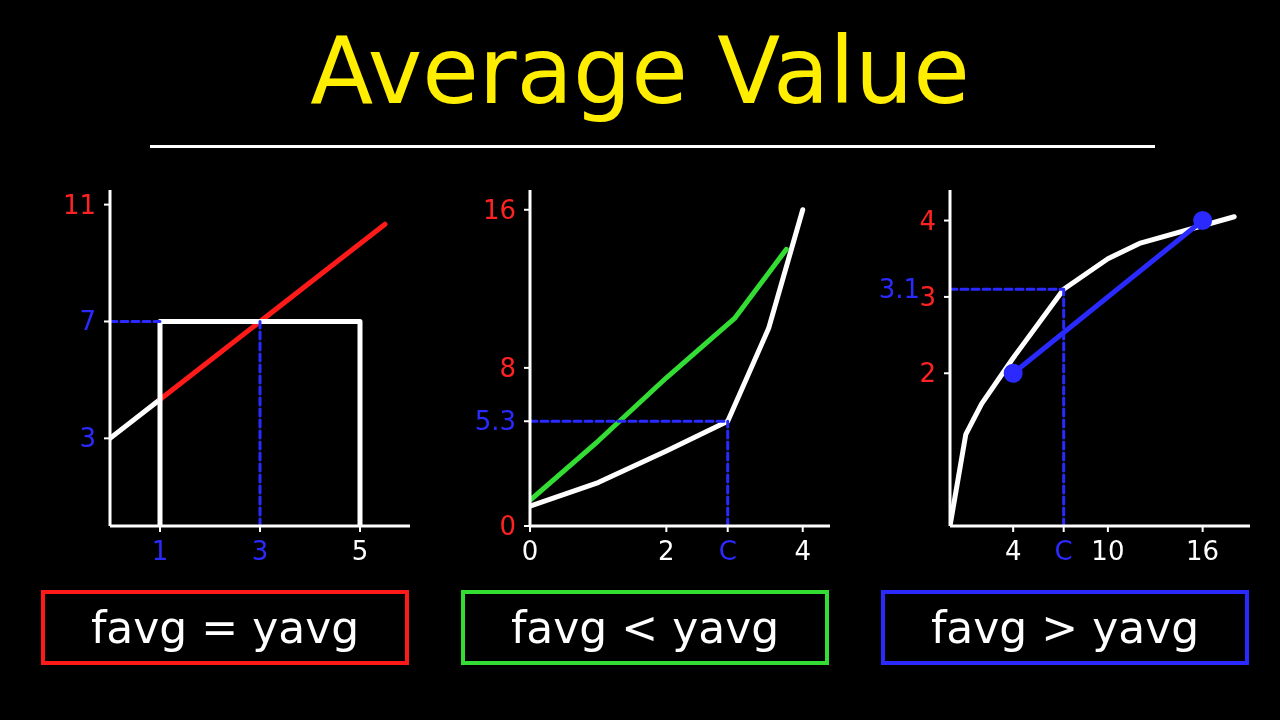 The height and width of the screenshot is (720, 1280). What do you see at coordinates (360, 551) in the screenshot?
I see `x-tick-label: 5` at bounding box center [360, 551].